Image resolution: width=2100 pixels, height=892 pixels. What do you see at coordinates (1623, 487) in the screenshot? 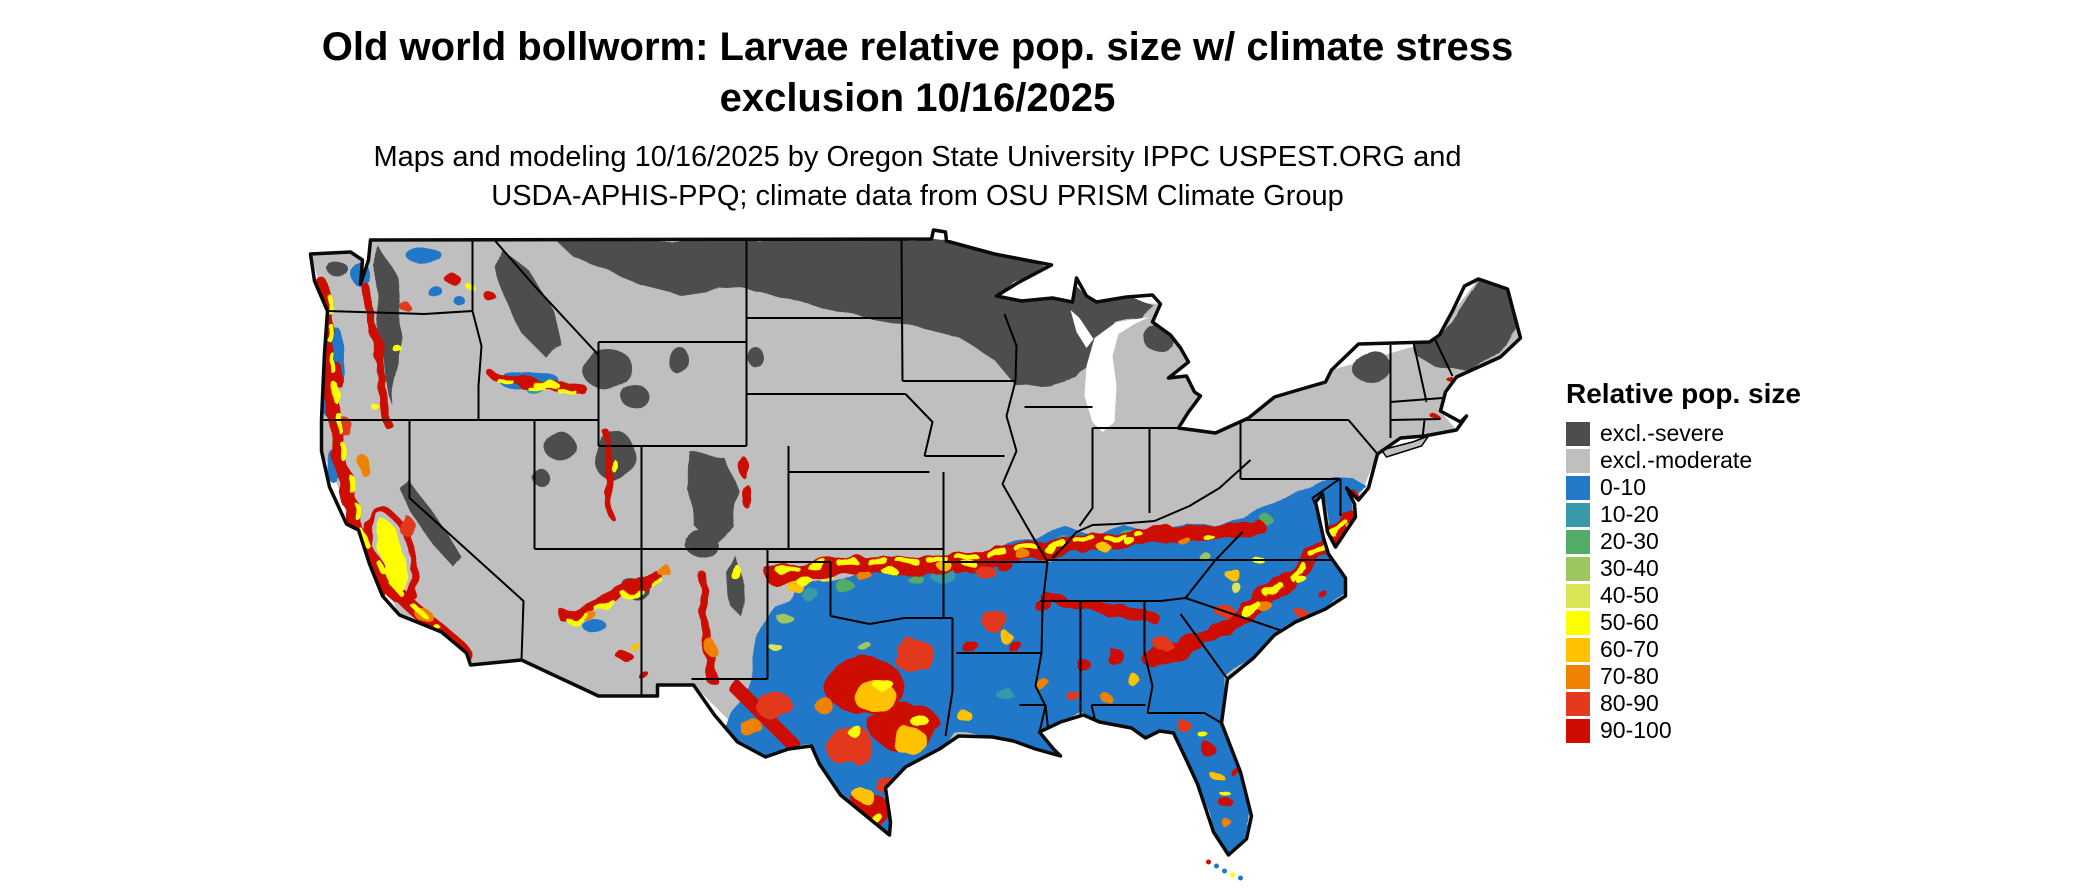
I see `legend-item-label: 0-10` at bounding box center [1623, 487].